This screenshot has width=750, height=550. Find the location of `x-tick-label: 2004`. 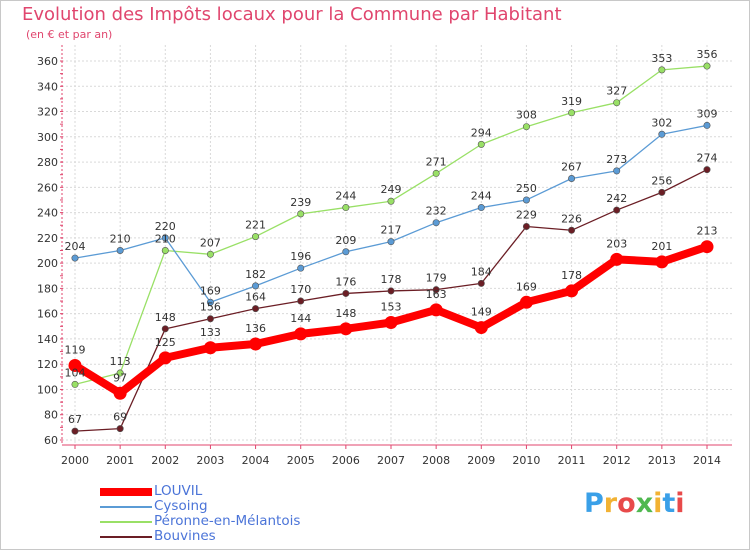

x-tick-label: 2004 is located at coordinates (256, 460).